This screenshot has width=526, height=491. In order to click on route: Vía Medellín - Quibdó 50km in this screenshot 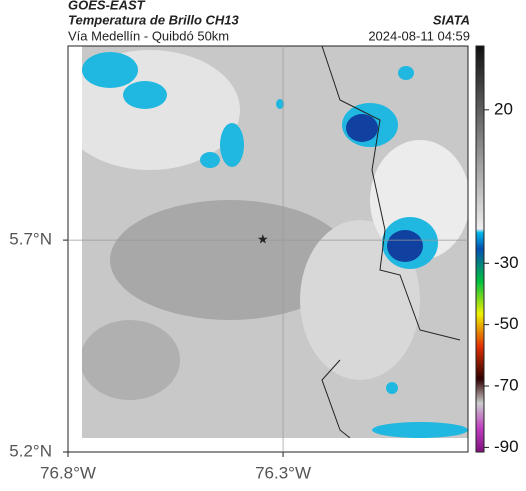, I will do `click(148, 35)`.